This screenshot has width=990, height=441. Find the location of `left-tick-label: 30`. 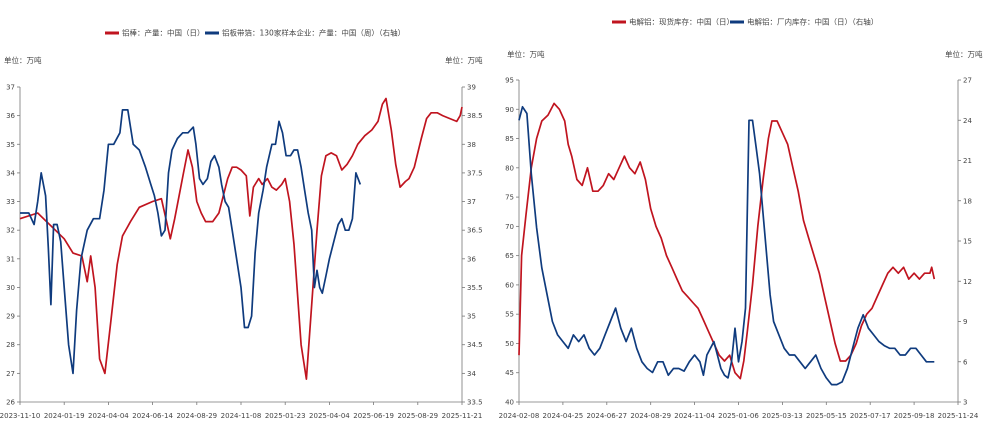

left-tick-label: 30 is located at coordinates (10, 288).